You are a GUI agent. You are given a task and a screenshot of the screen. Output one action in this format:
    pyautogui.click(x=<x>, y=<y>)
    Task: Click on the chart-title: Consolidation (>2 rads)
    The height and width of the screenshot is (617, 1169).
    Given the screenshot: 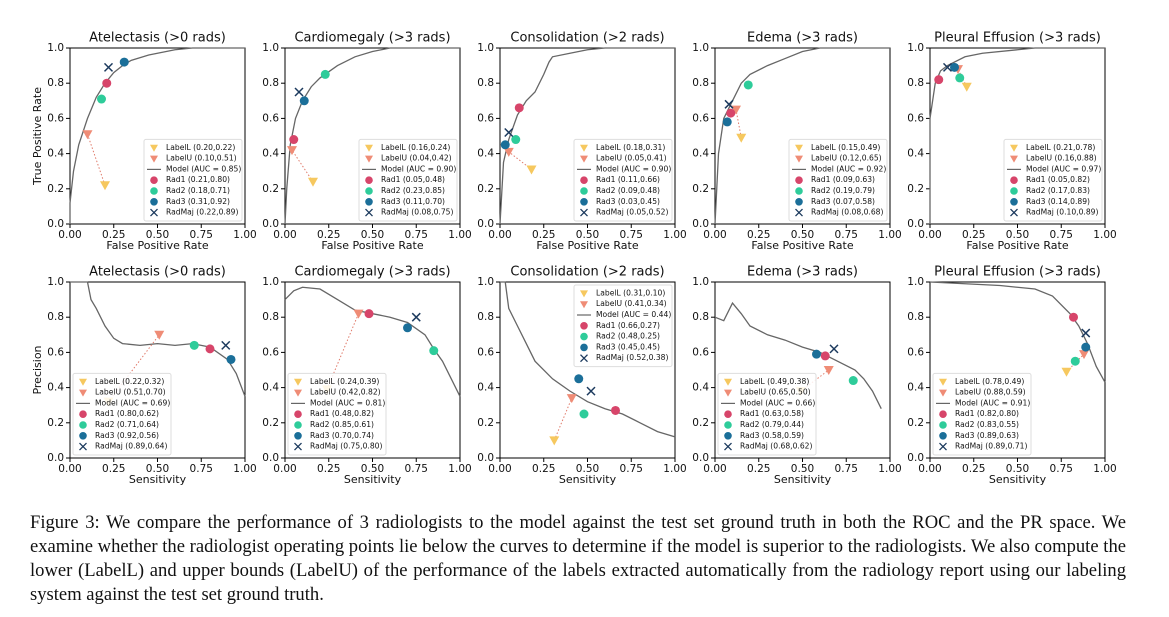 What is the action you would take?
    pyautogui.click(x=587, y=272)
    